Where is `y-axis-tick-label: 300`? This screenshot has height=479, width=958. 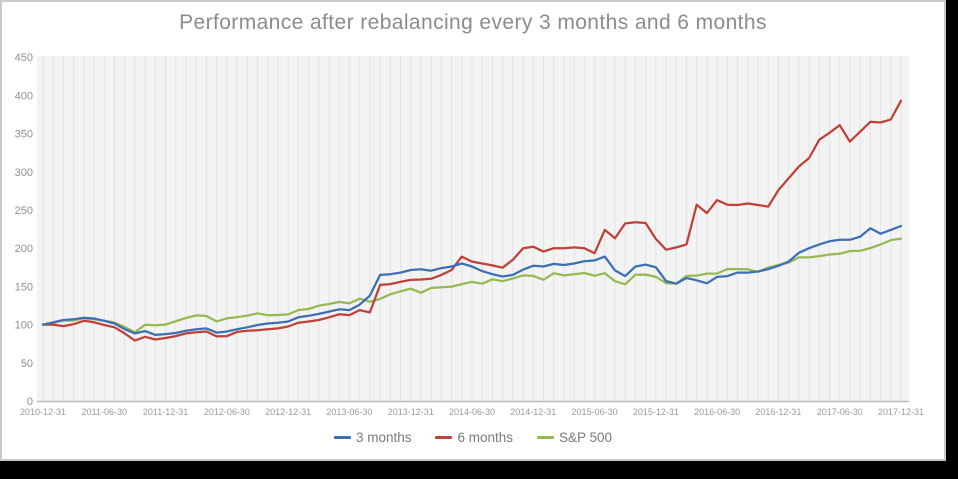 y-axis-tick-label: 300 is located at coordinates (24, 173).